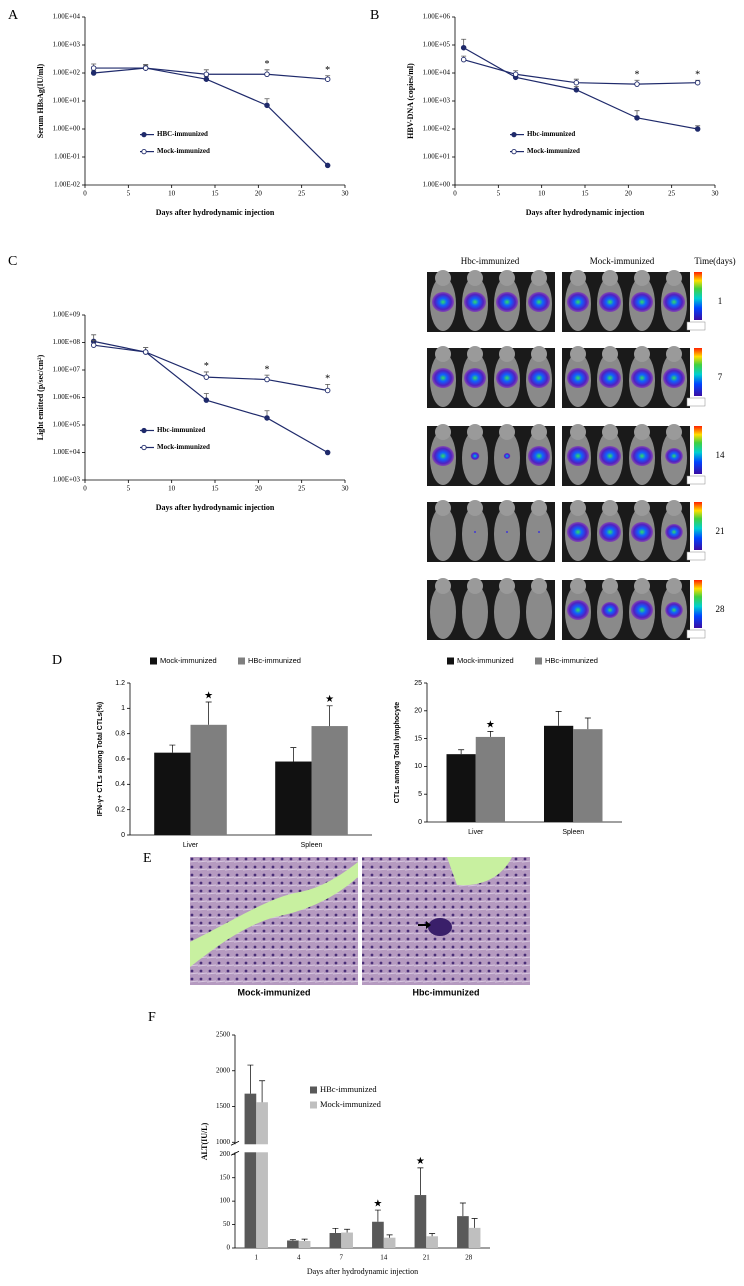  Describe the element at coordinates (225, 1201) in the screenshot. I see `y-tick-label: 100` at that location.